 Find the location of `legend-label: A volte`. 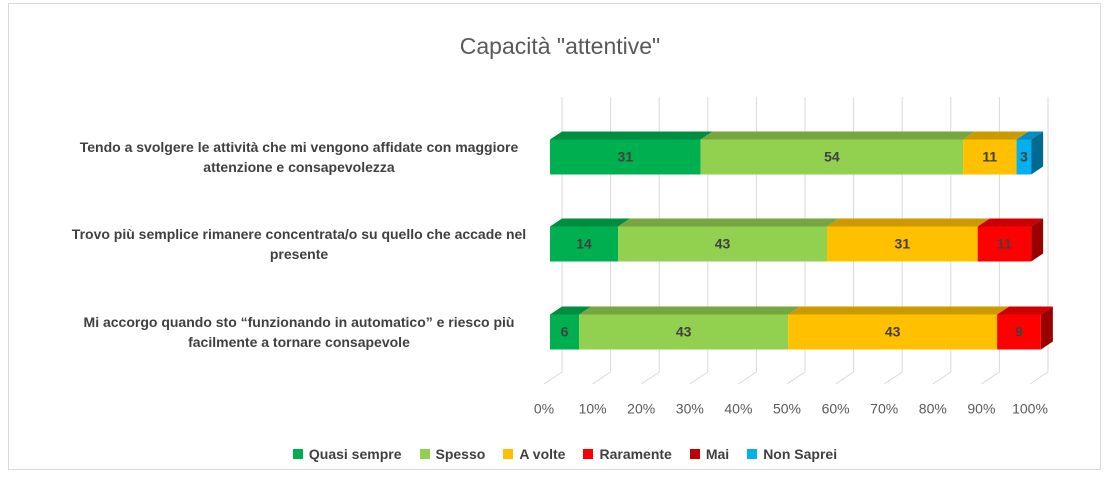

legend-label: A volte is located at coordinates (542, 454).